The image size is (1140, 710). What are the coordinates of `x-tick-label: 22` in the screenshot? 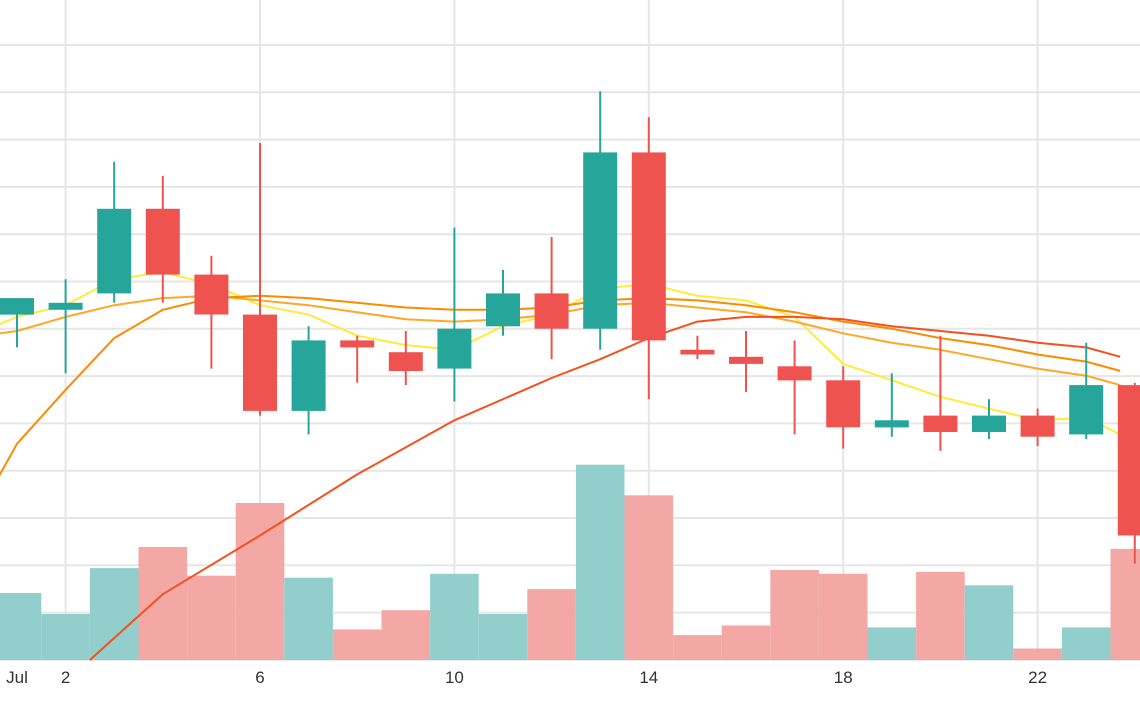 It's located at (1037, 677).